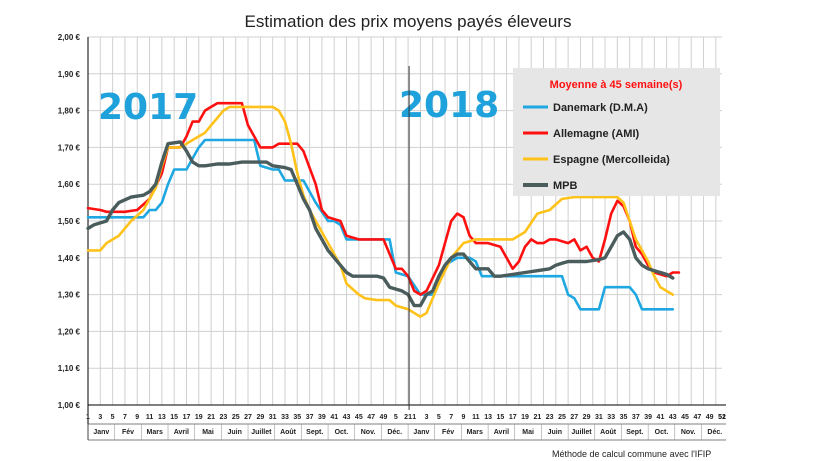  I want to click on y-tick-label: 1,50 €, so click(69, 221).